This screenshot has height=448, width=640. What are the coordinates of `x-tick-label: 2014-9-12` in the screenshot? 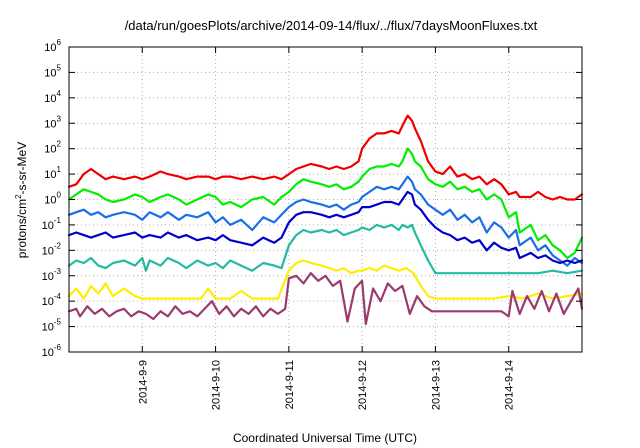 It's located at (363, 385).